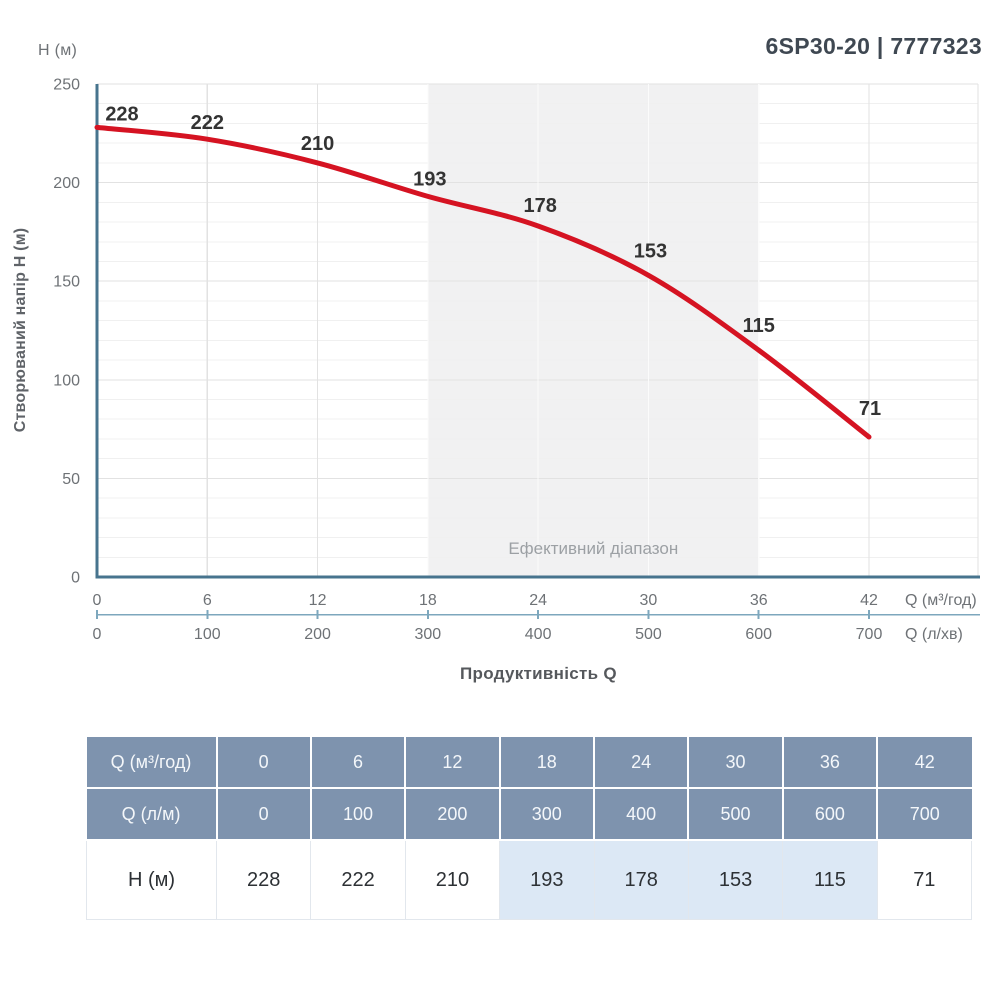 This screenshot has width=1000, height=1000. What do you see at coordinates (648, 634) in the screenshot?
I see `x-tick-label-lmin: 500` at bounding box center [648, 634].